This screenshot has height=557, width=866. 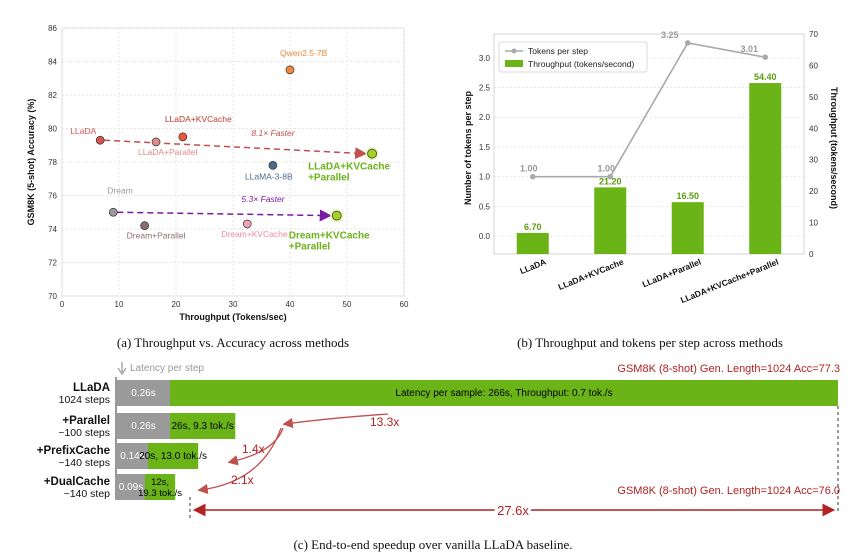 What do you see at coordinates (728, 491) in the screenshot?
I see `accuracy-note-bottom: GSM8K (8-shot) Gen. Length=1024 Acc=76.0` at bounding box center [728, 491].